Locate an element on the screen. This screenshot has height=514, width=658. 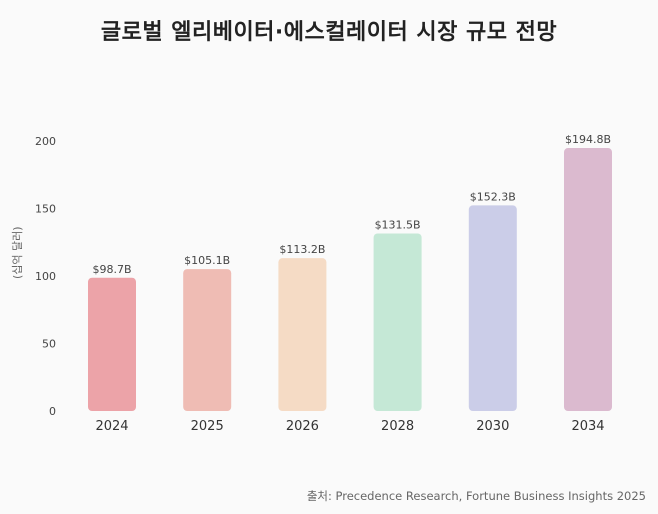
bar-2026 is located at coordinates (302, 334).